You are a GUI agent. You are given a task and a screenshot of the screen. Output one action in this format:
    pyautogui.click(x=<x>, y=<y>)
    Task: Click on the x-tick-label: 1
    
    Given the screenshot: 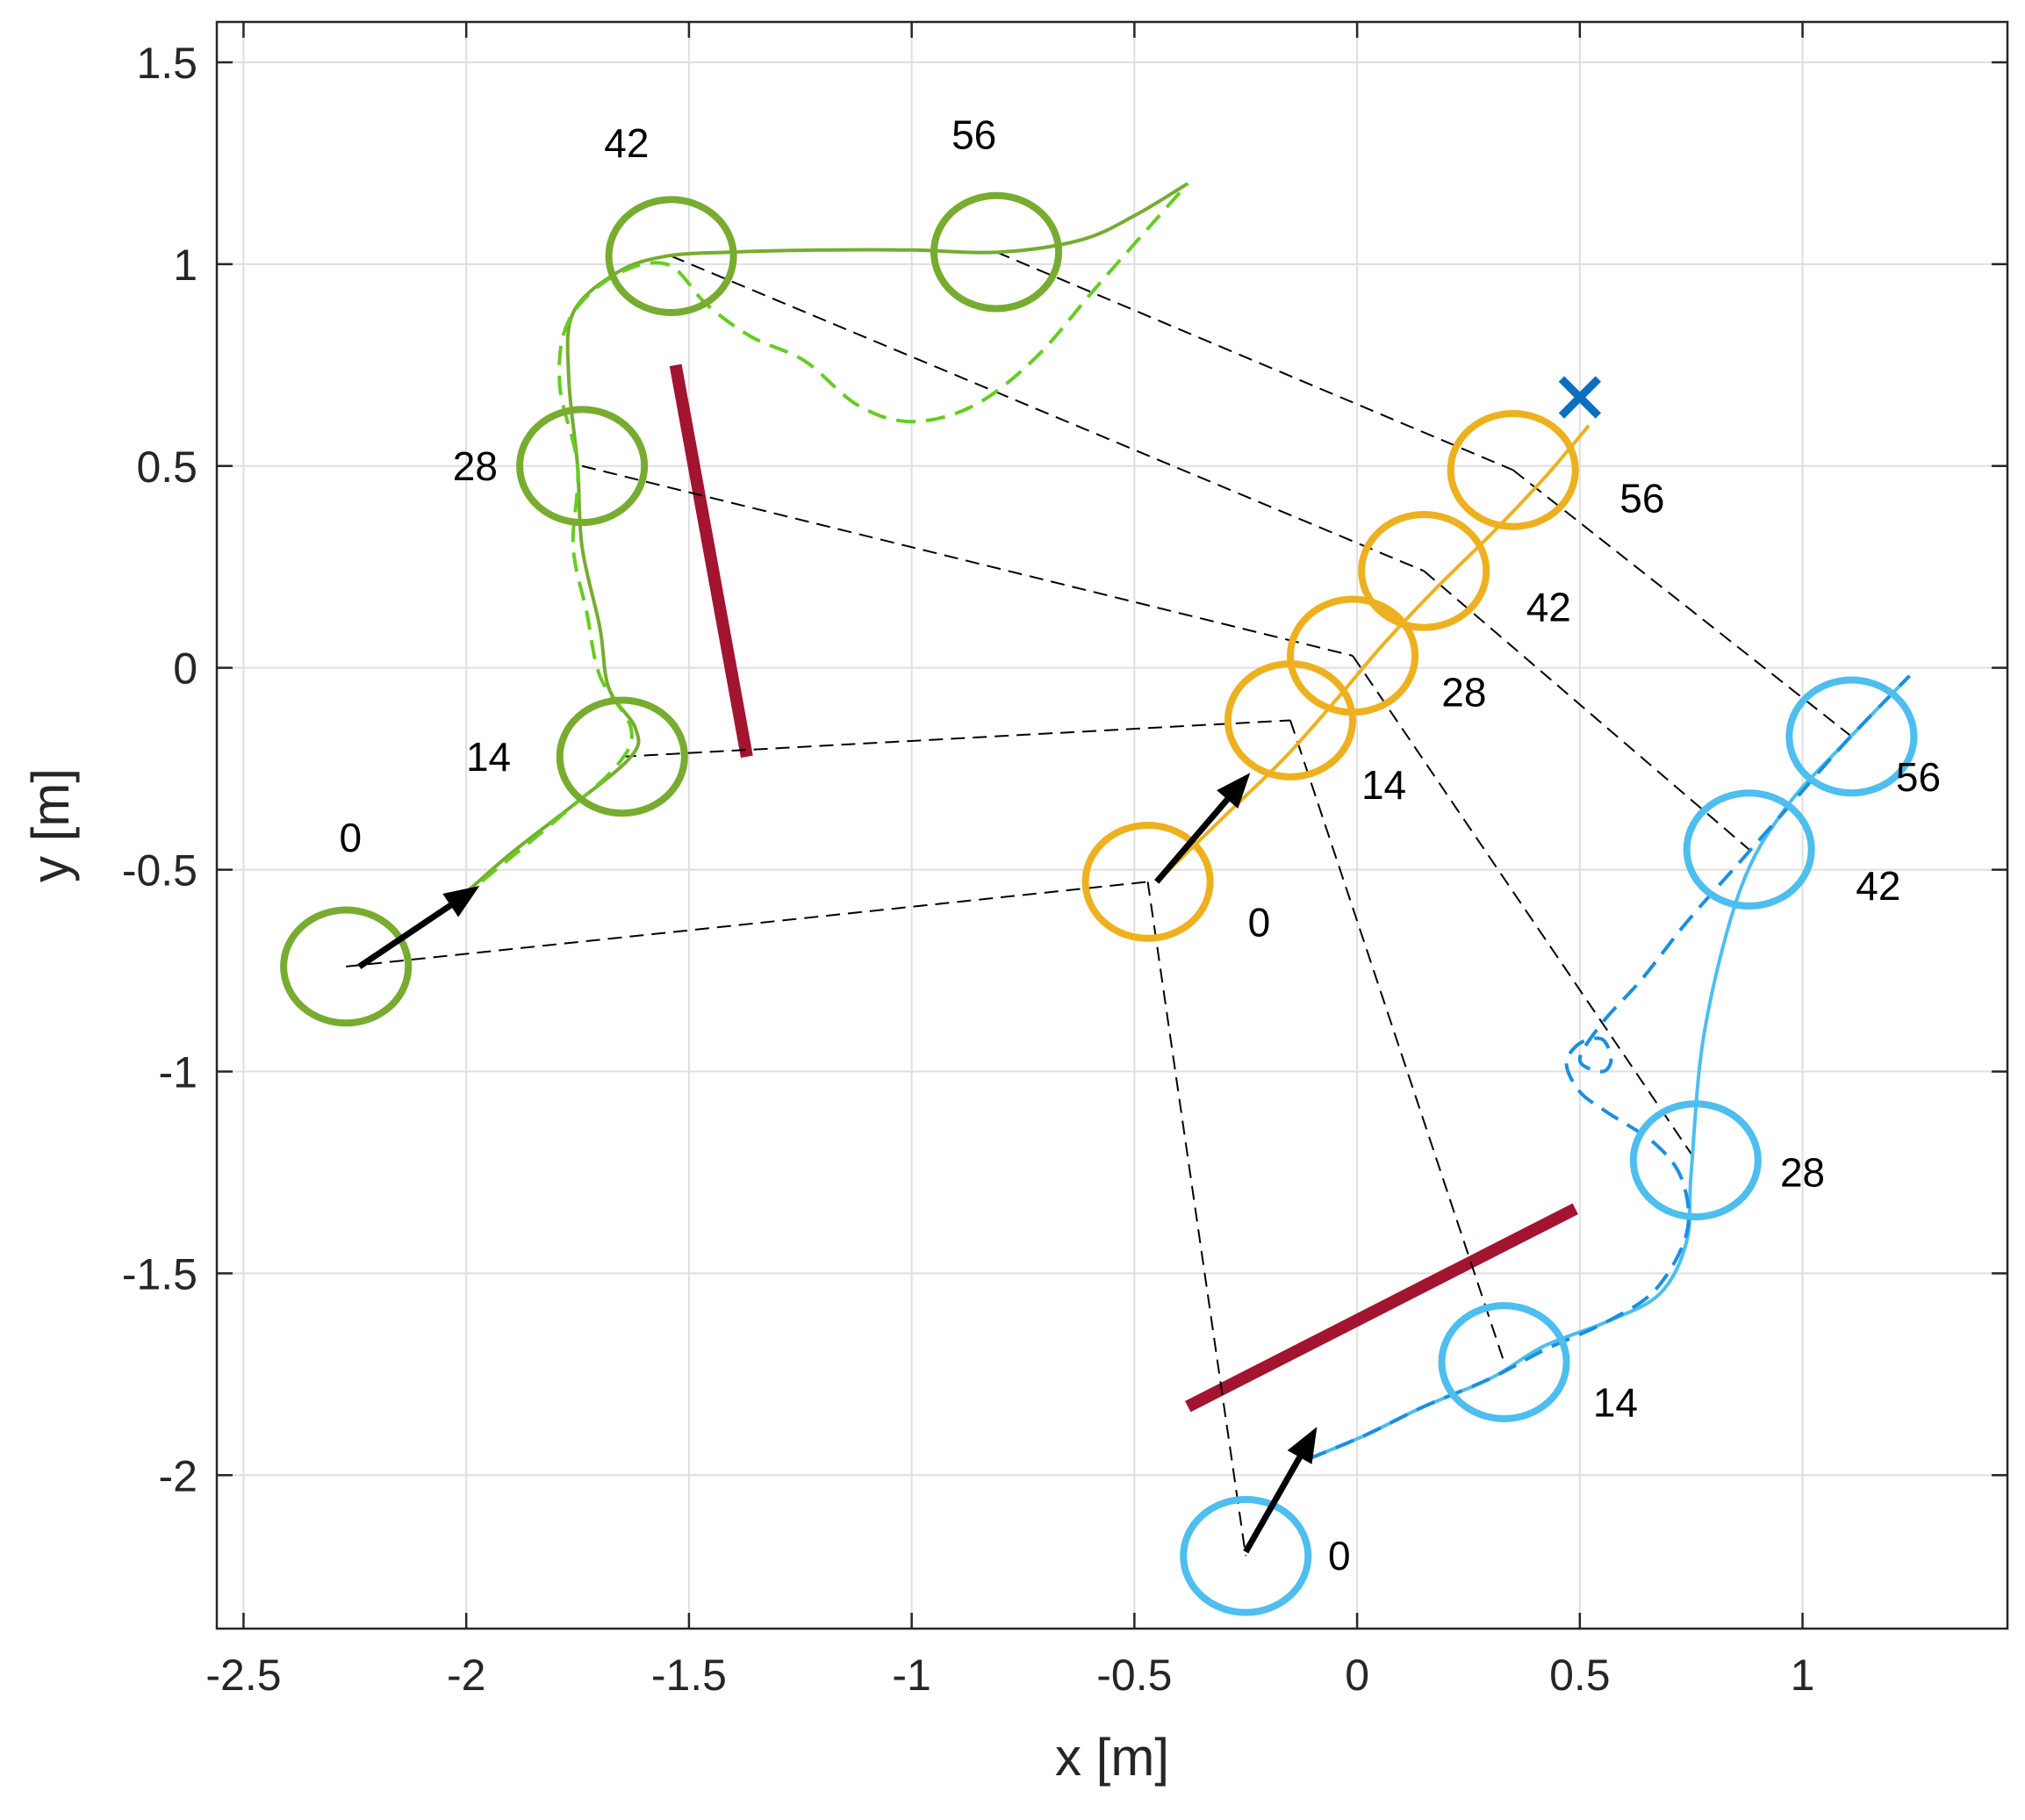 What is the action you would take?
    pyautogui.click(x=1803, y=1675)
    